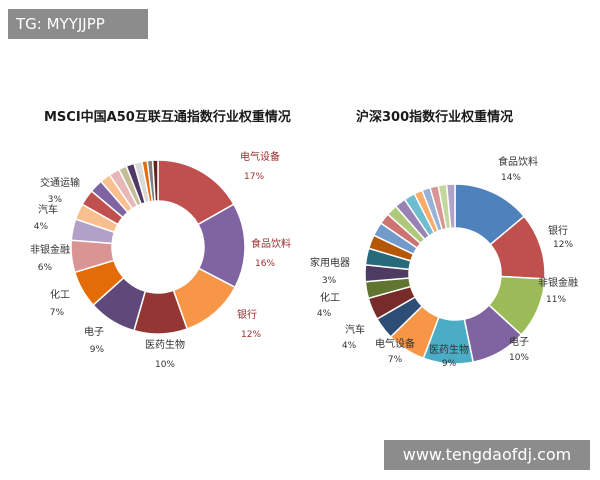  What do you see at coordinates (265, 264) in the screenshot?
I see `slice-value-label: 16%` at bounding box center [265, 264].